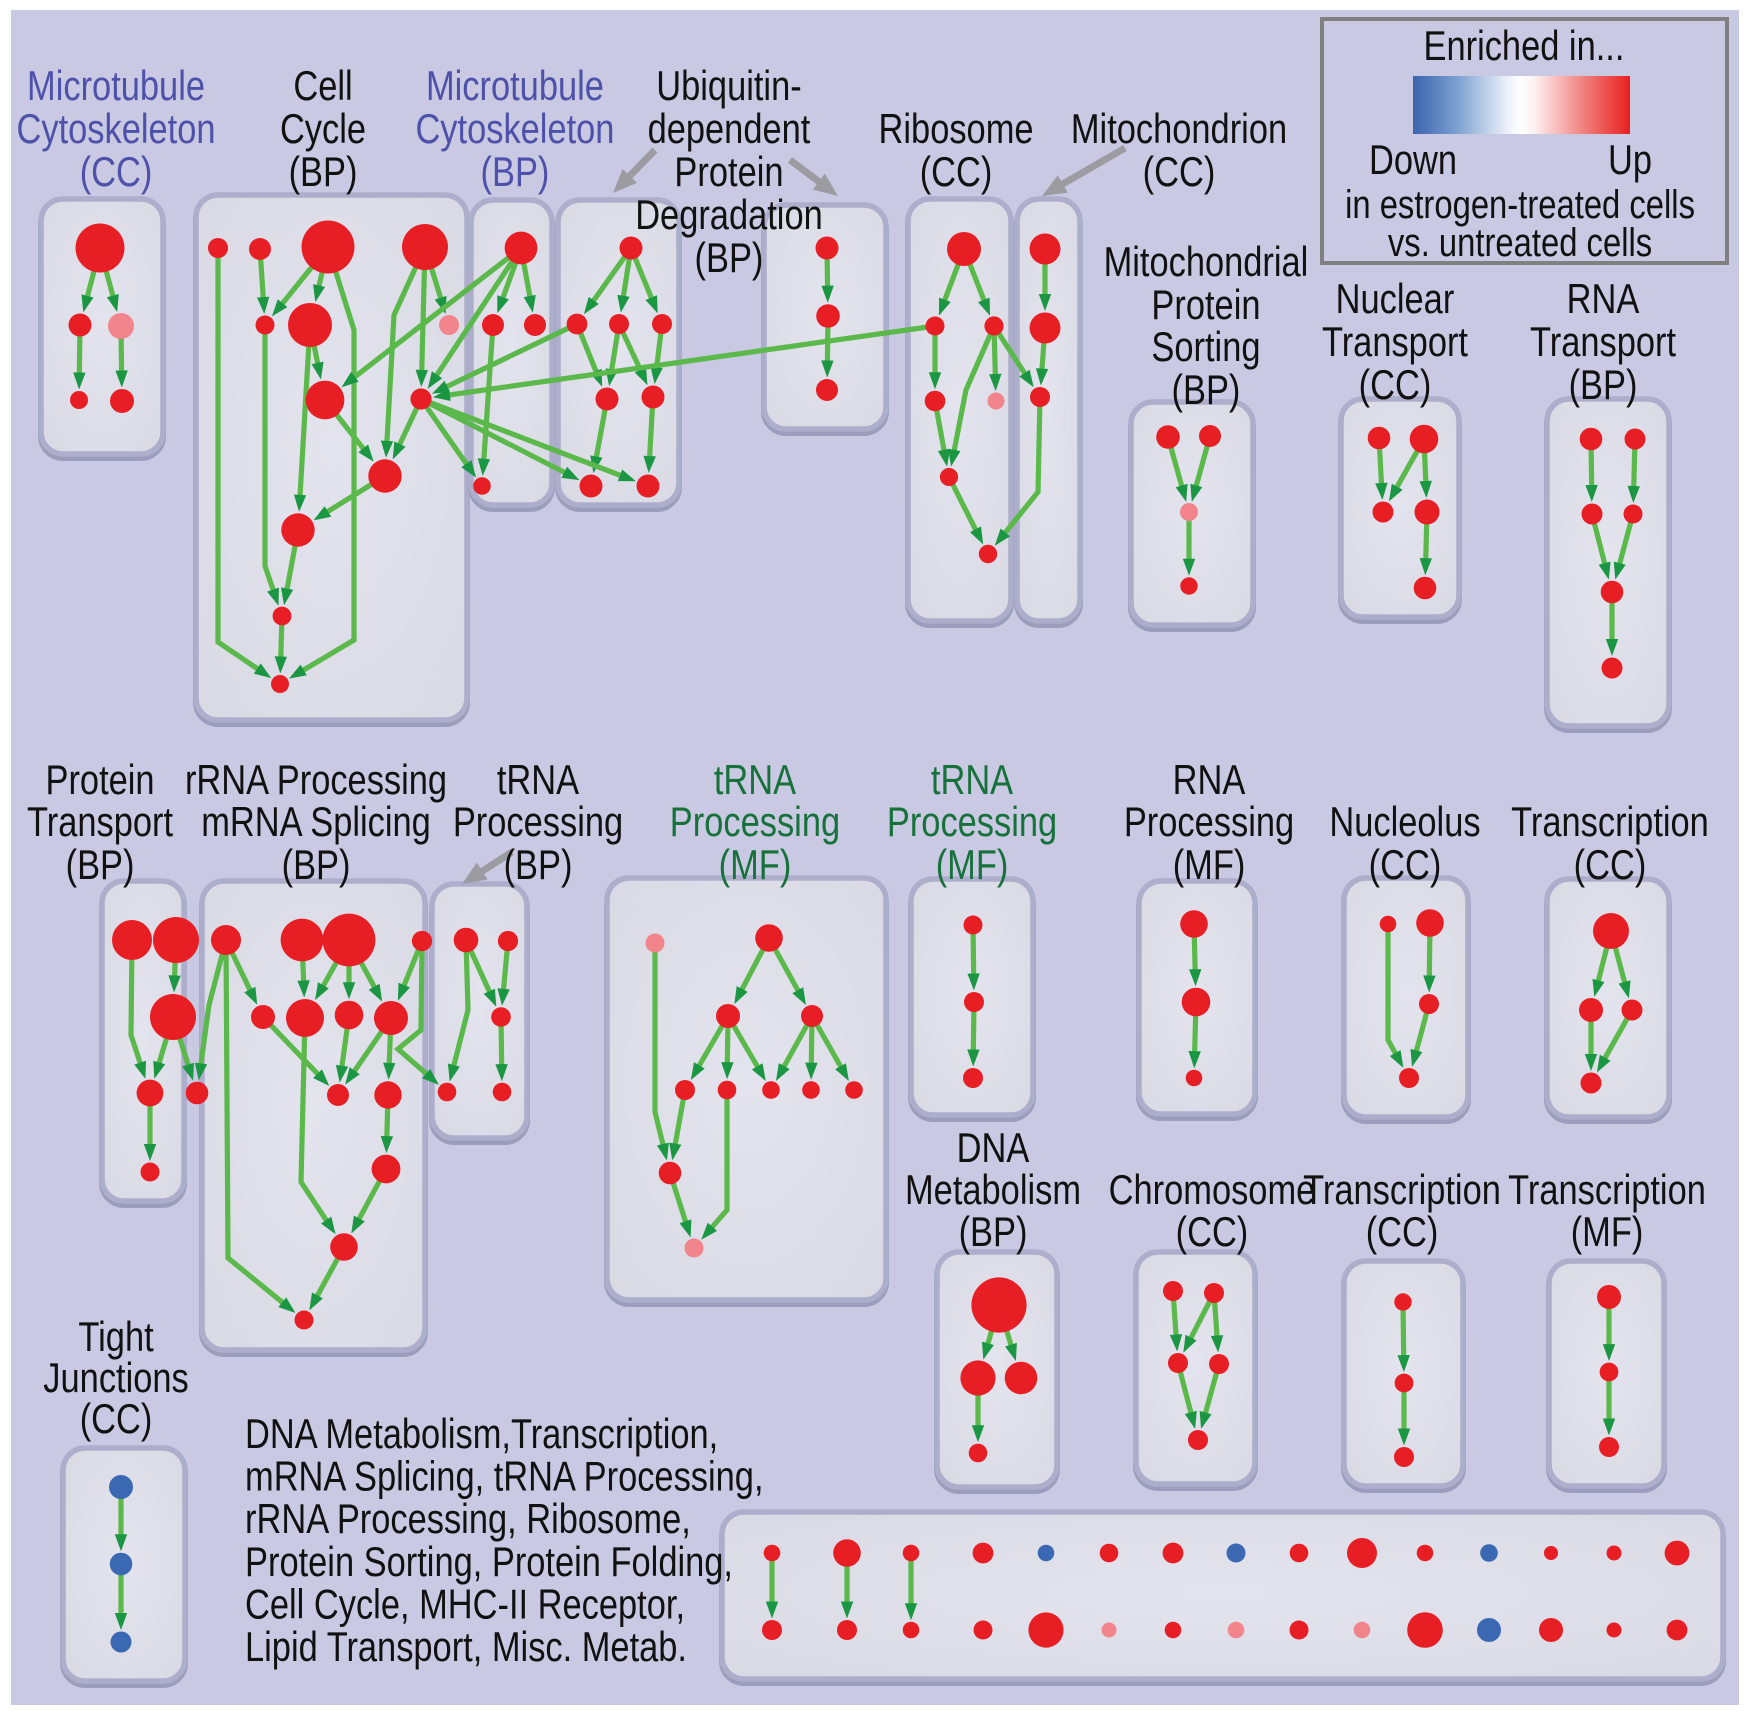 This screenshot has height=1720, width=1750. I want to click on svg-text: Down, so click(1413, 160).